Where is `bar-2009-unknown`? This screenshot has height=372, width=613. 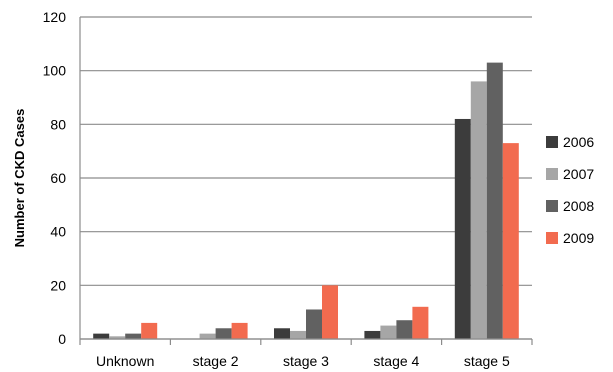
bar-2009-unknown is located at coordinates (149, 330).